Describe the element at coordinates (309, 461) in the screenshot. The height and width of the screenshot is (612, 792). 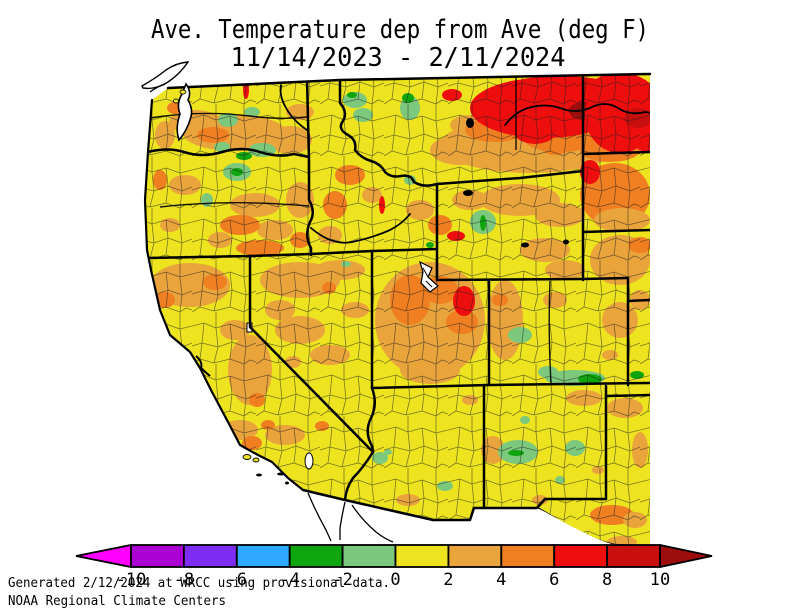
I see `salton-sea` at that location.